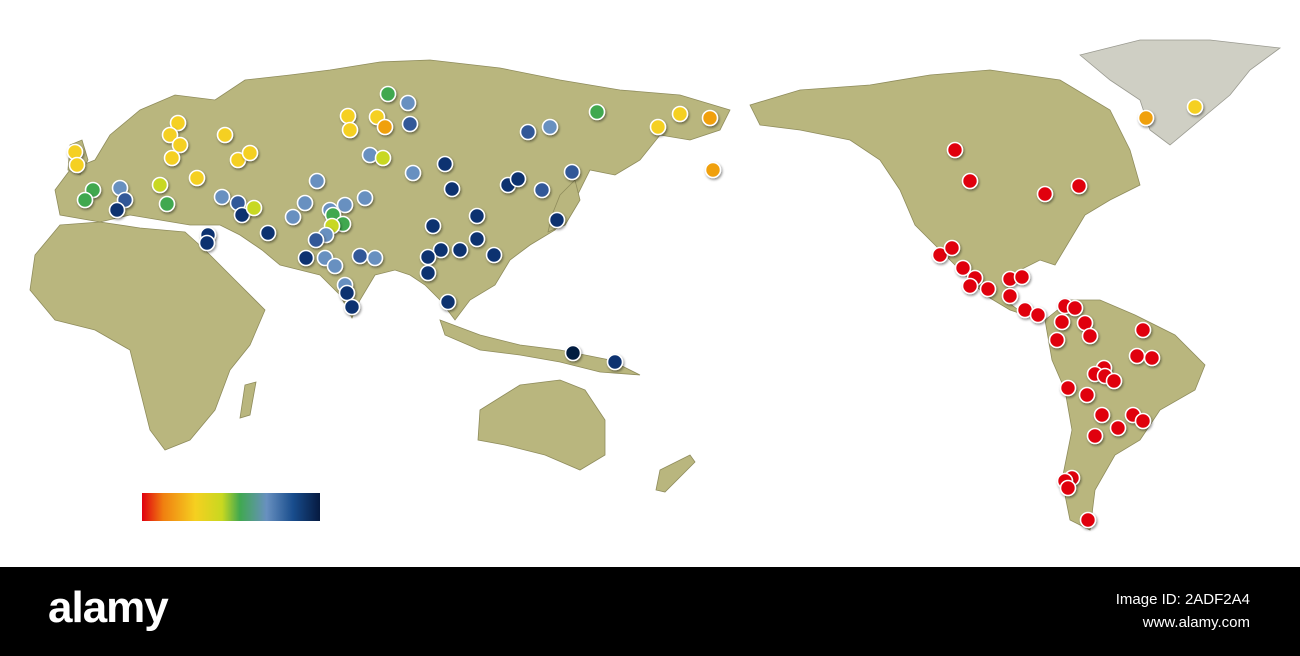  What do you see at coordinates (541, 425) in the screenshot?
I see `australia` at bounding box center [541, 425].